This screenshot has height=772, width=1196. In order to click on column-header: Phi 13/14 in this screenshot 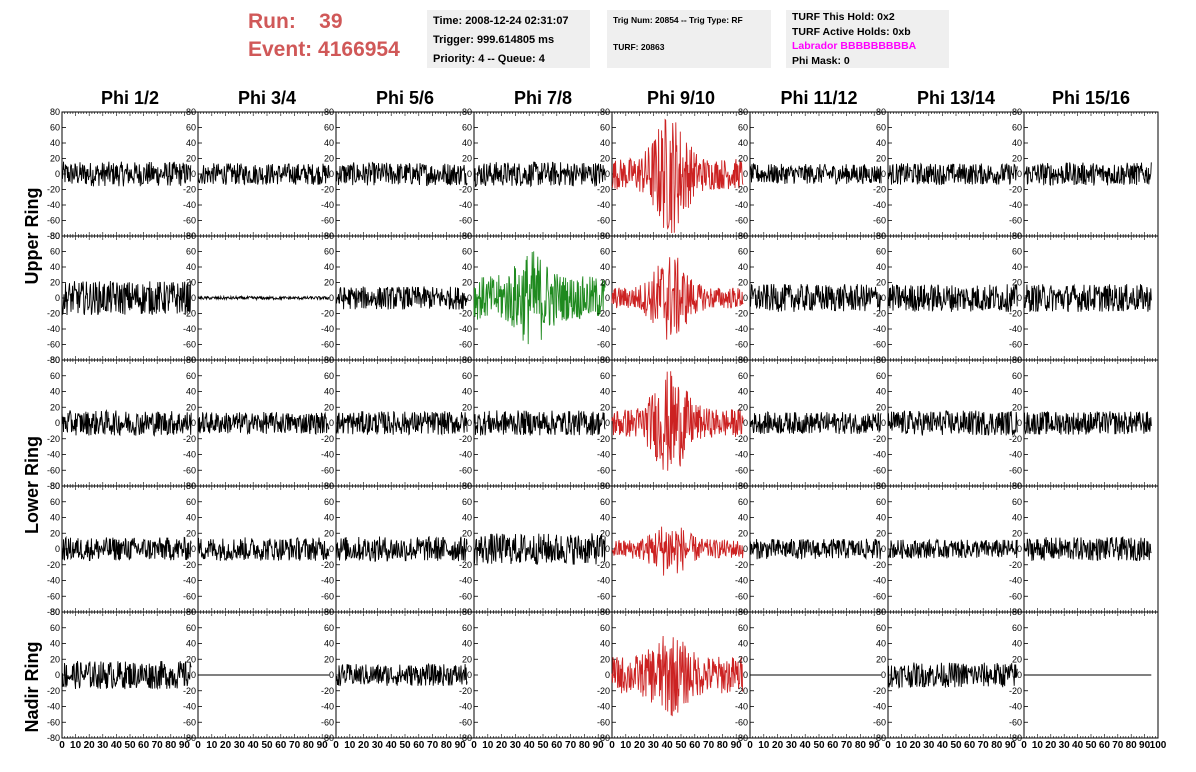, I will do `click(956, 98)`.